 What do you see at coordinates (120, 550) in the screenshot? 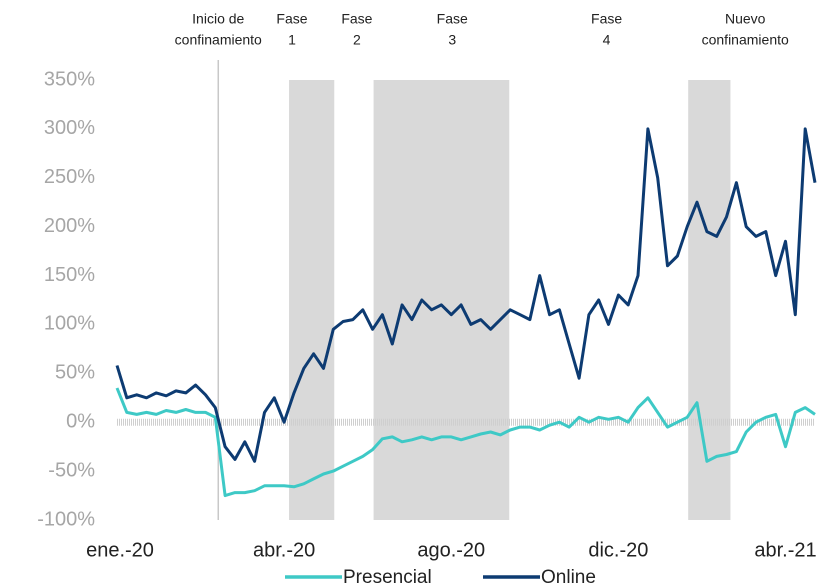
I see `x-tick-label: ene.-20` at bounding box center [120, 550].